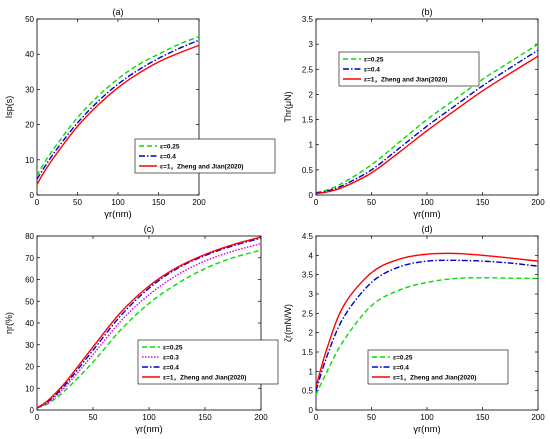 Image resolution: width=550 pixels, height=439 pixels. Describe the element at coordinates (308, 236) in the screenshot. I see `y-tick-label: 4.5` at that location.